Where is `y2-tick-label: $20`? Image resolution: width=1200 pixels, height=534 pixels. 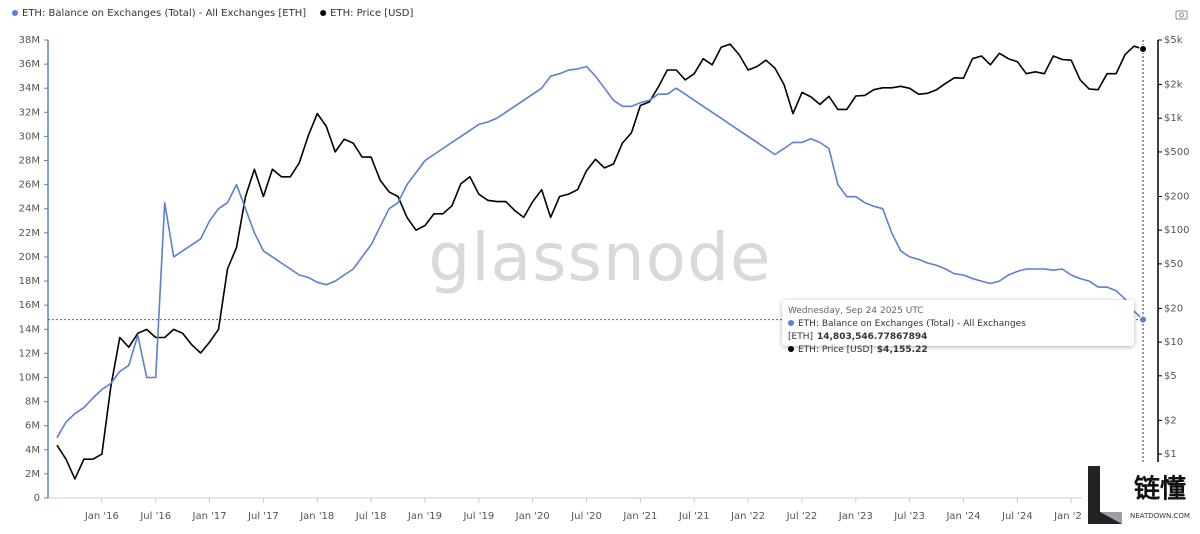 y2-tick-label: $20 is located at coordinates (1173, 308).